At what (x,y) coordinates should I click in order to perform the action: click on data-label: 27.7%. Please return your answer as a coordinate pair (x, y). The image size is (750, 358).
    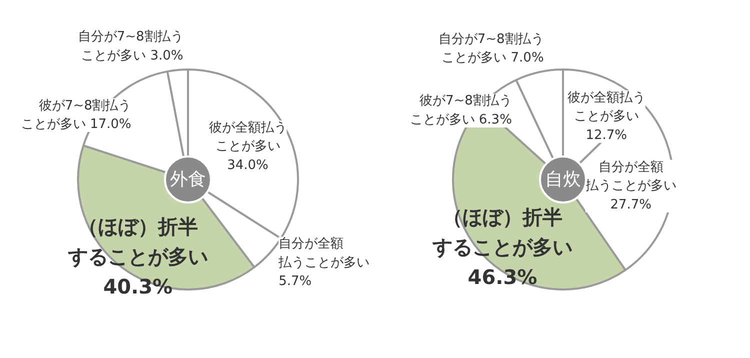
    Looking at the image, I should click on (631, 204).